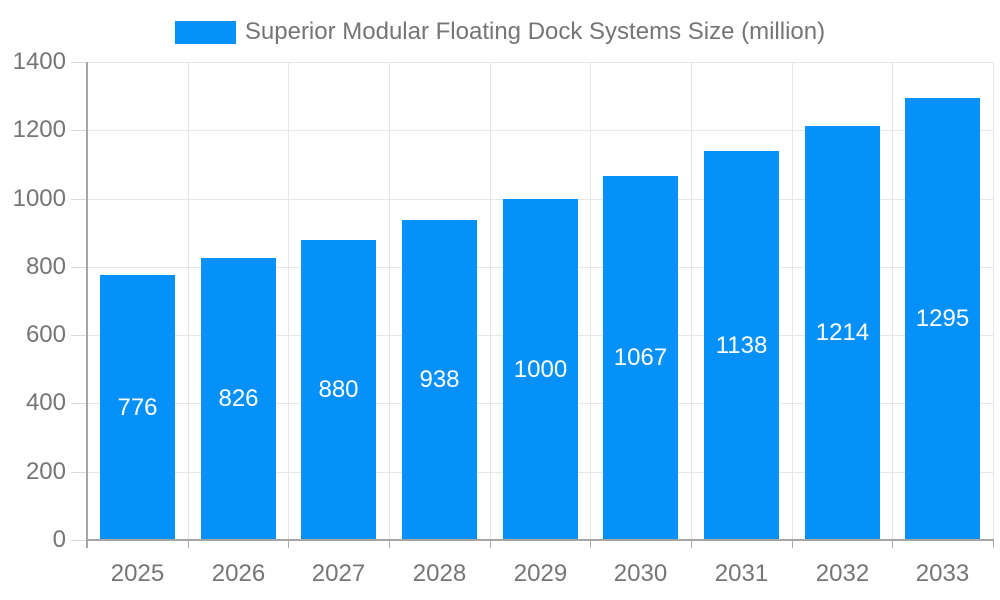  I want to click on x-axis-label: 2029, so click(540, 573).